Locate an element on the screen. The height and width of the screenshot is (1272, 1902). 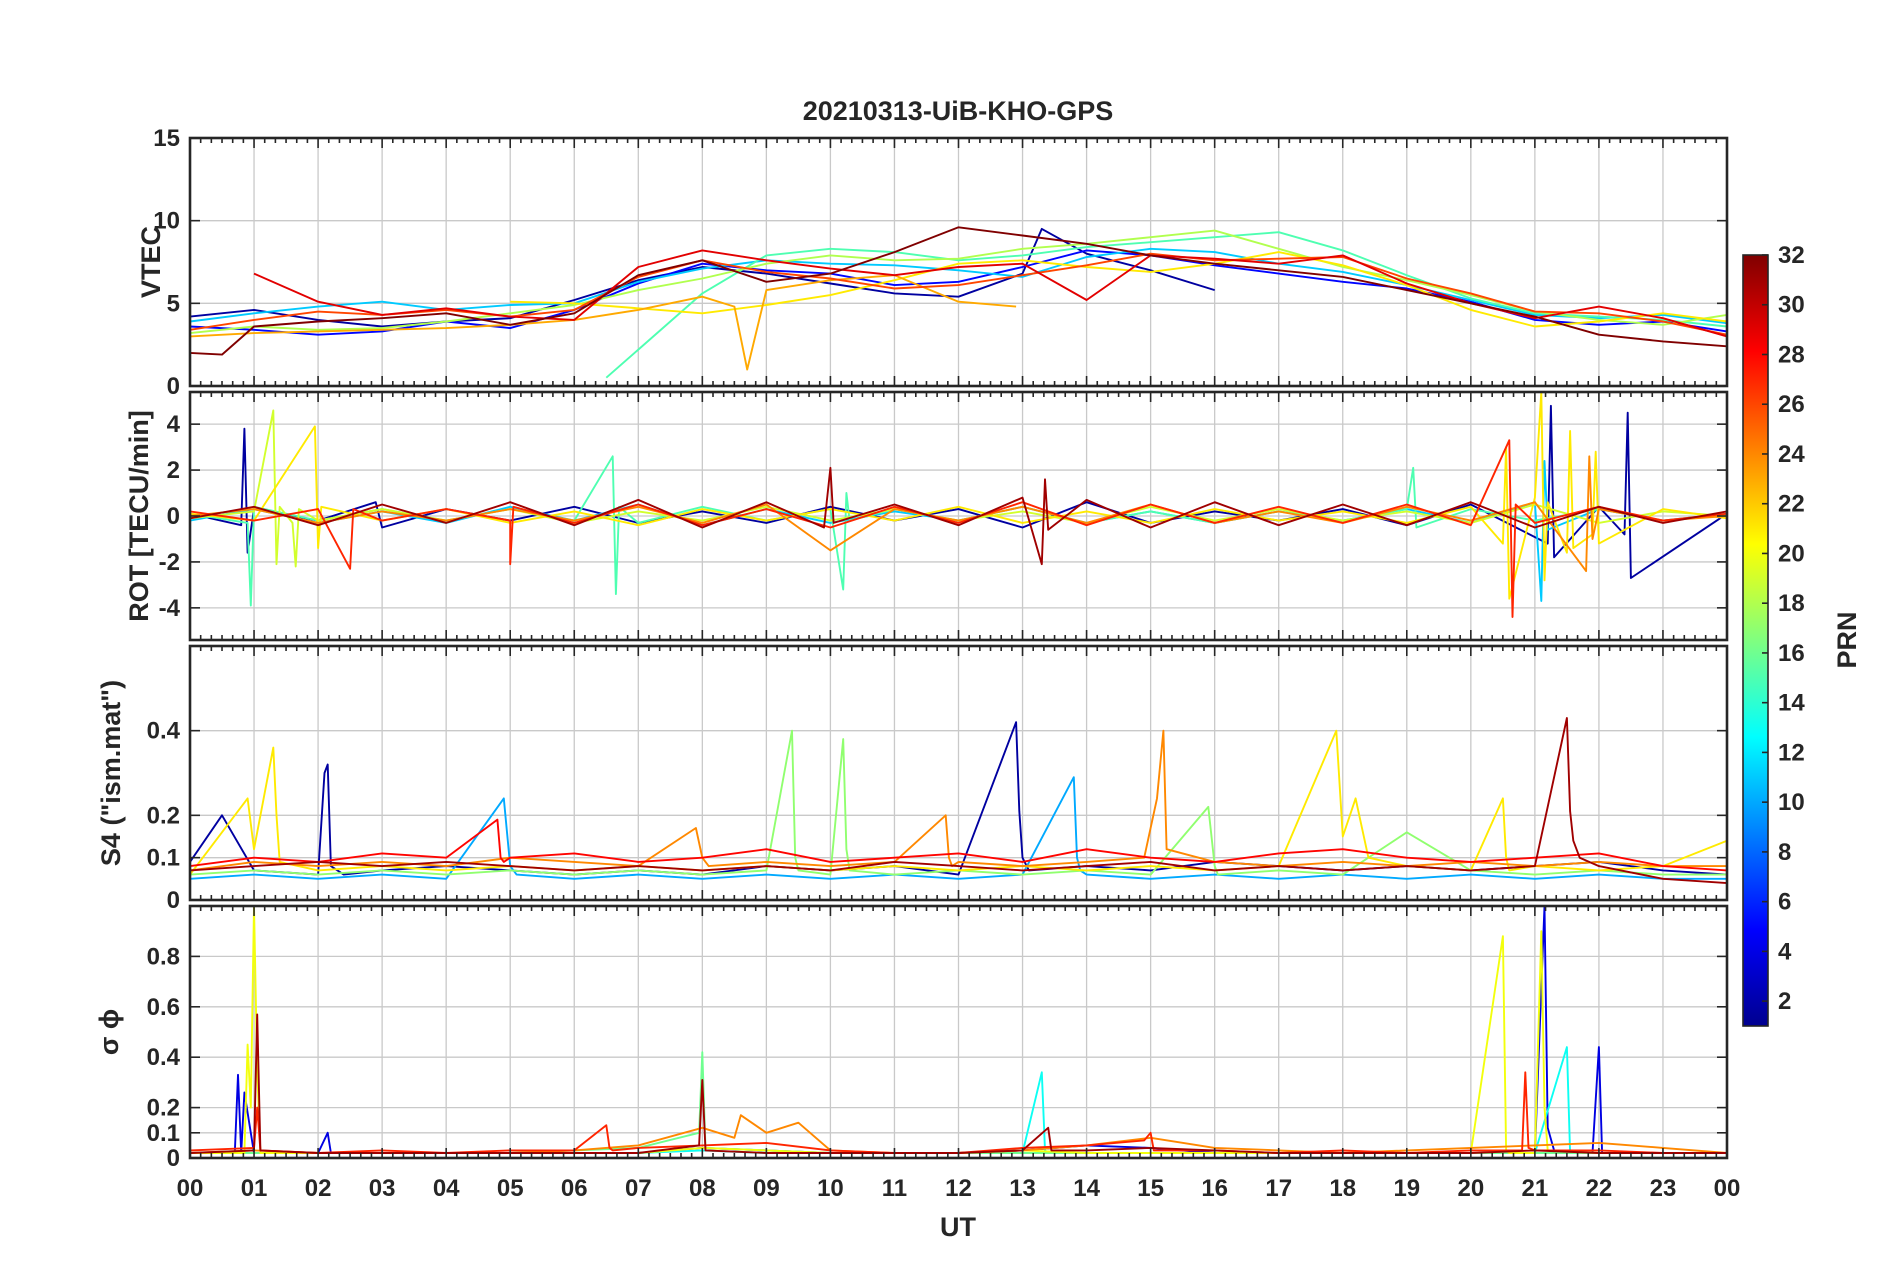
x-tick-label: 22 is located at coordinates (1599, 1188).